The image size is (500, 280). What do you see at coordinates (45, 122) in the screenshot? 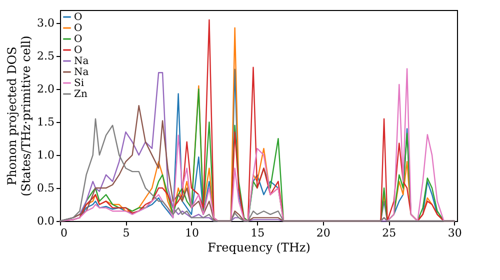
I see `y-tick-label: 1.5` at bounding box center [45, 122].